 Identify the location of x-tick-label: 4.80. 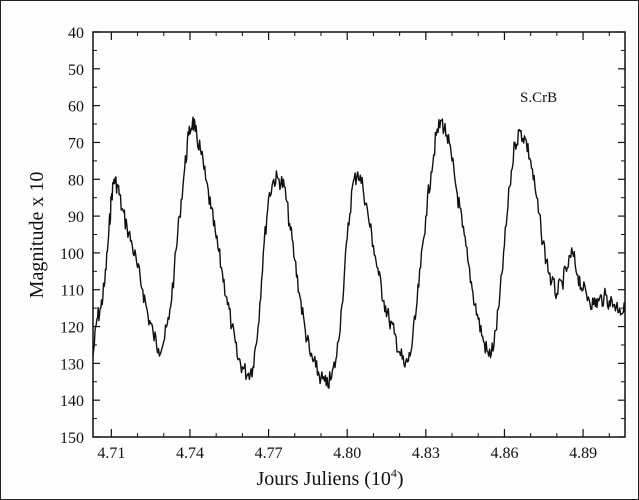
(347, 453).